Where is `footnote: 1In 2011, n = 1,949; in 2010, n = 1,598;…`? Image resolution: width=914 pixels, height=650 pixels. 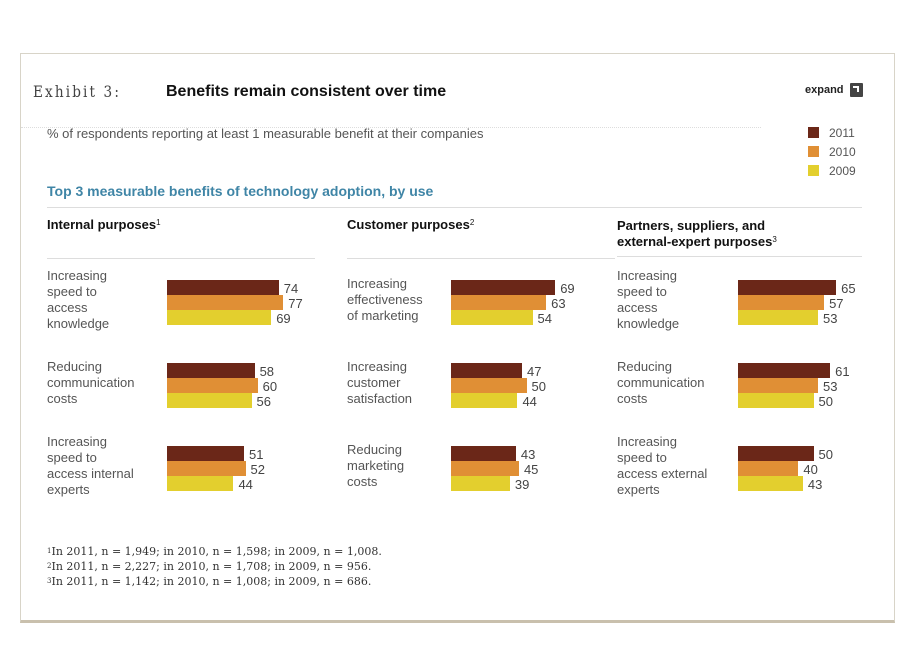 footnote: 1In 2011, n = 1,949; in 2010, n = 1,598;… is located at coordinates (214, 551).